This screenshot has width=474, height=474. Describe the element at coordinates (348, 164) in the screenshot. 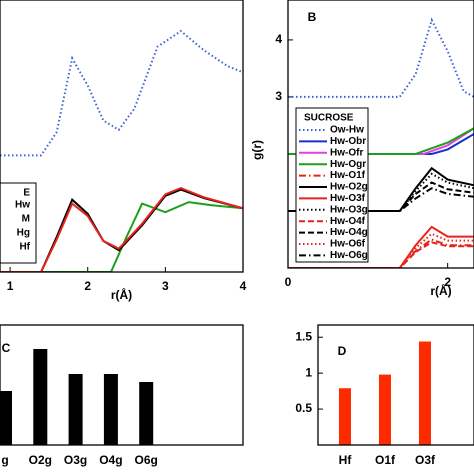

I see `legend-label: Hw-Ogr` at that location.